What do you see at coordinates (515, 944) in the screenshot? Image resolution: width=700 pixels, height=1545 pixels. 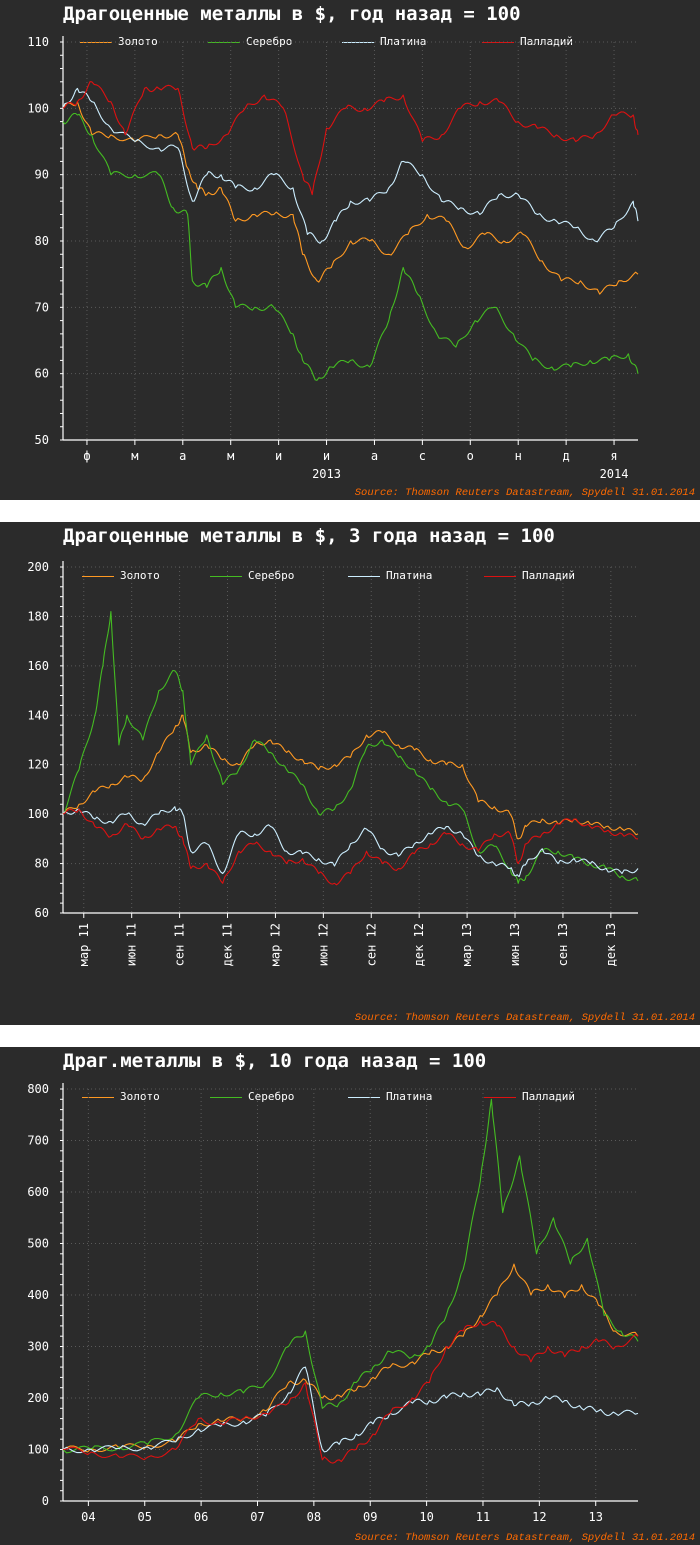 I see `x-tick-label: июн 13` at bounding box center [515, 944].